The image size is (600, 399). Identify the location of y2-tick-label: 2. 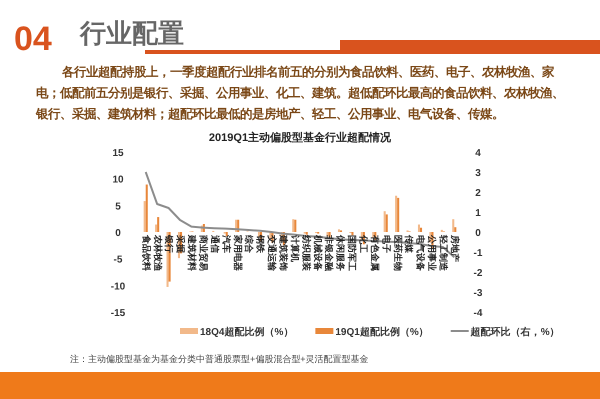
(478, 193).